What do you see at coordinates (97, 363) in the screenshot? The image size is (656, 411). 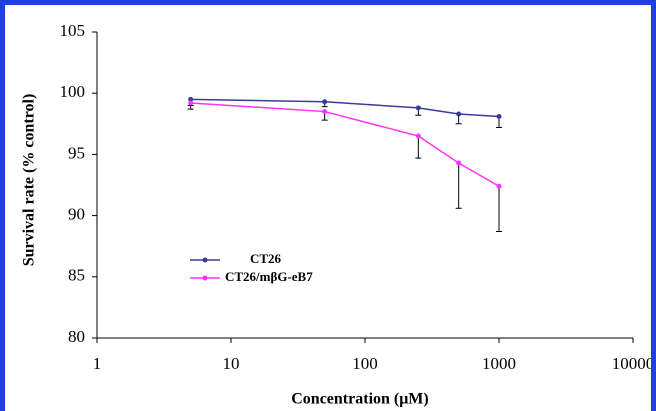 I see `x-tick-label: 1` at bounding box center [97, 363].